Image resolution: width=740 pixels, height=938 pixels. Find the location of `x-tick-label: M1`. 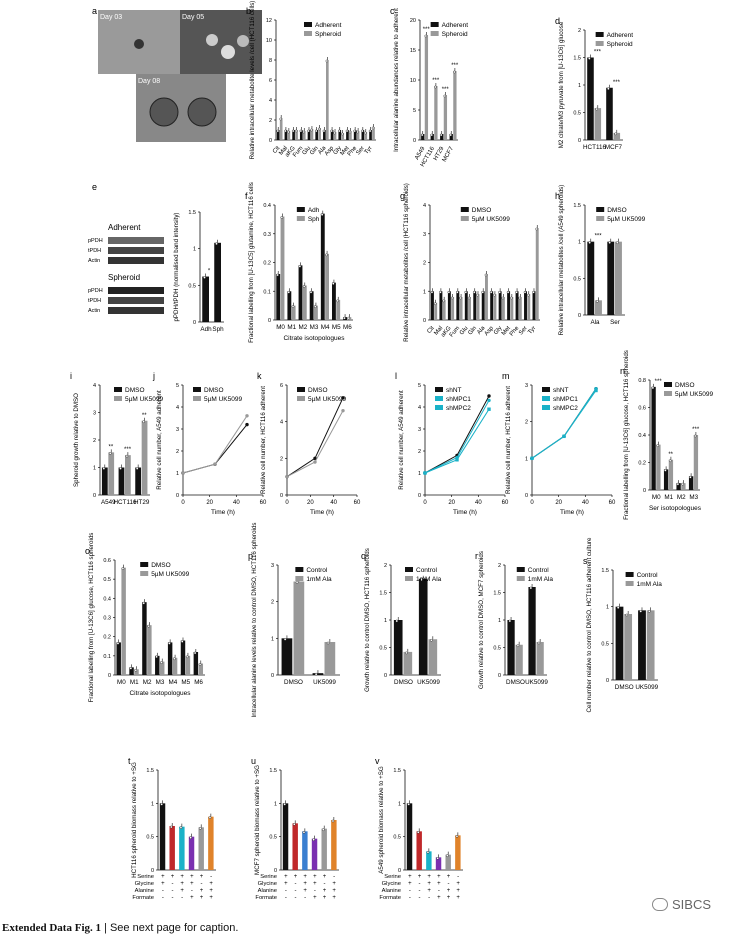

x-tick-label: M1 is located at coordinates (668, 497).